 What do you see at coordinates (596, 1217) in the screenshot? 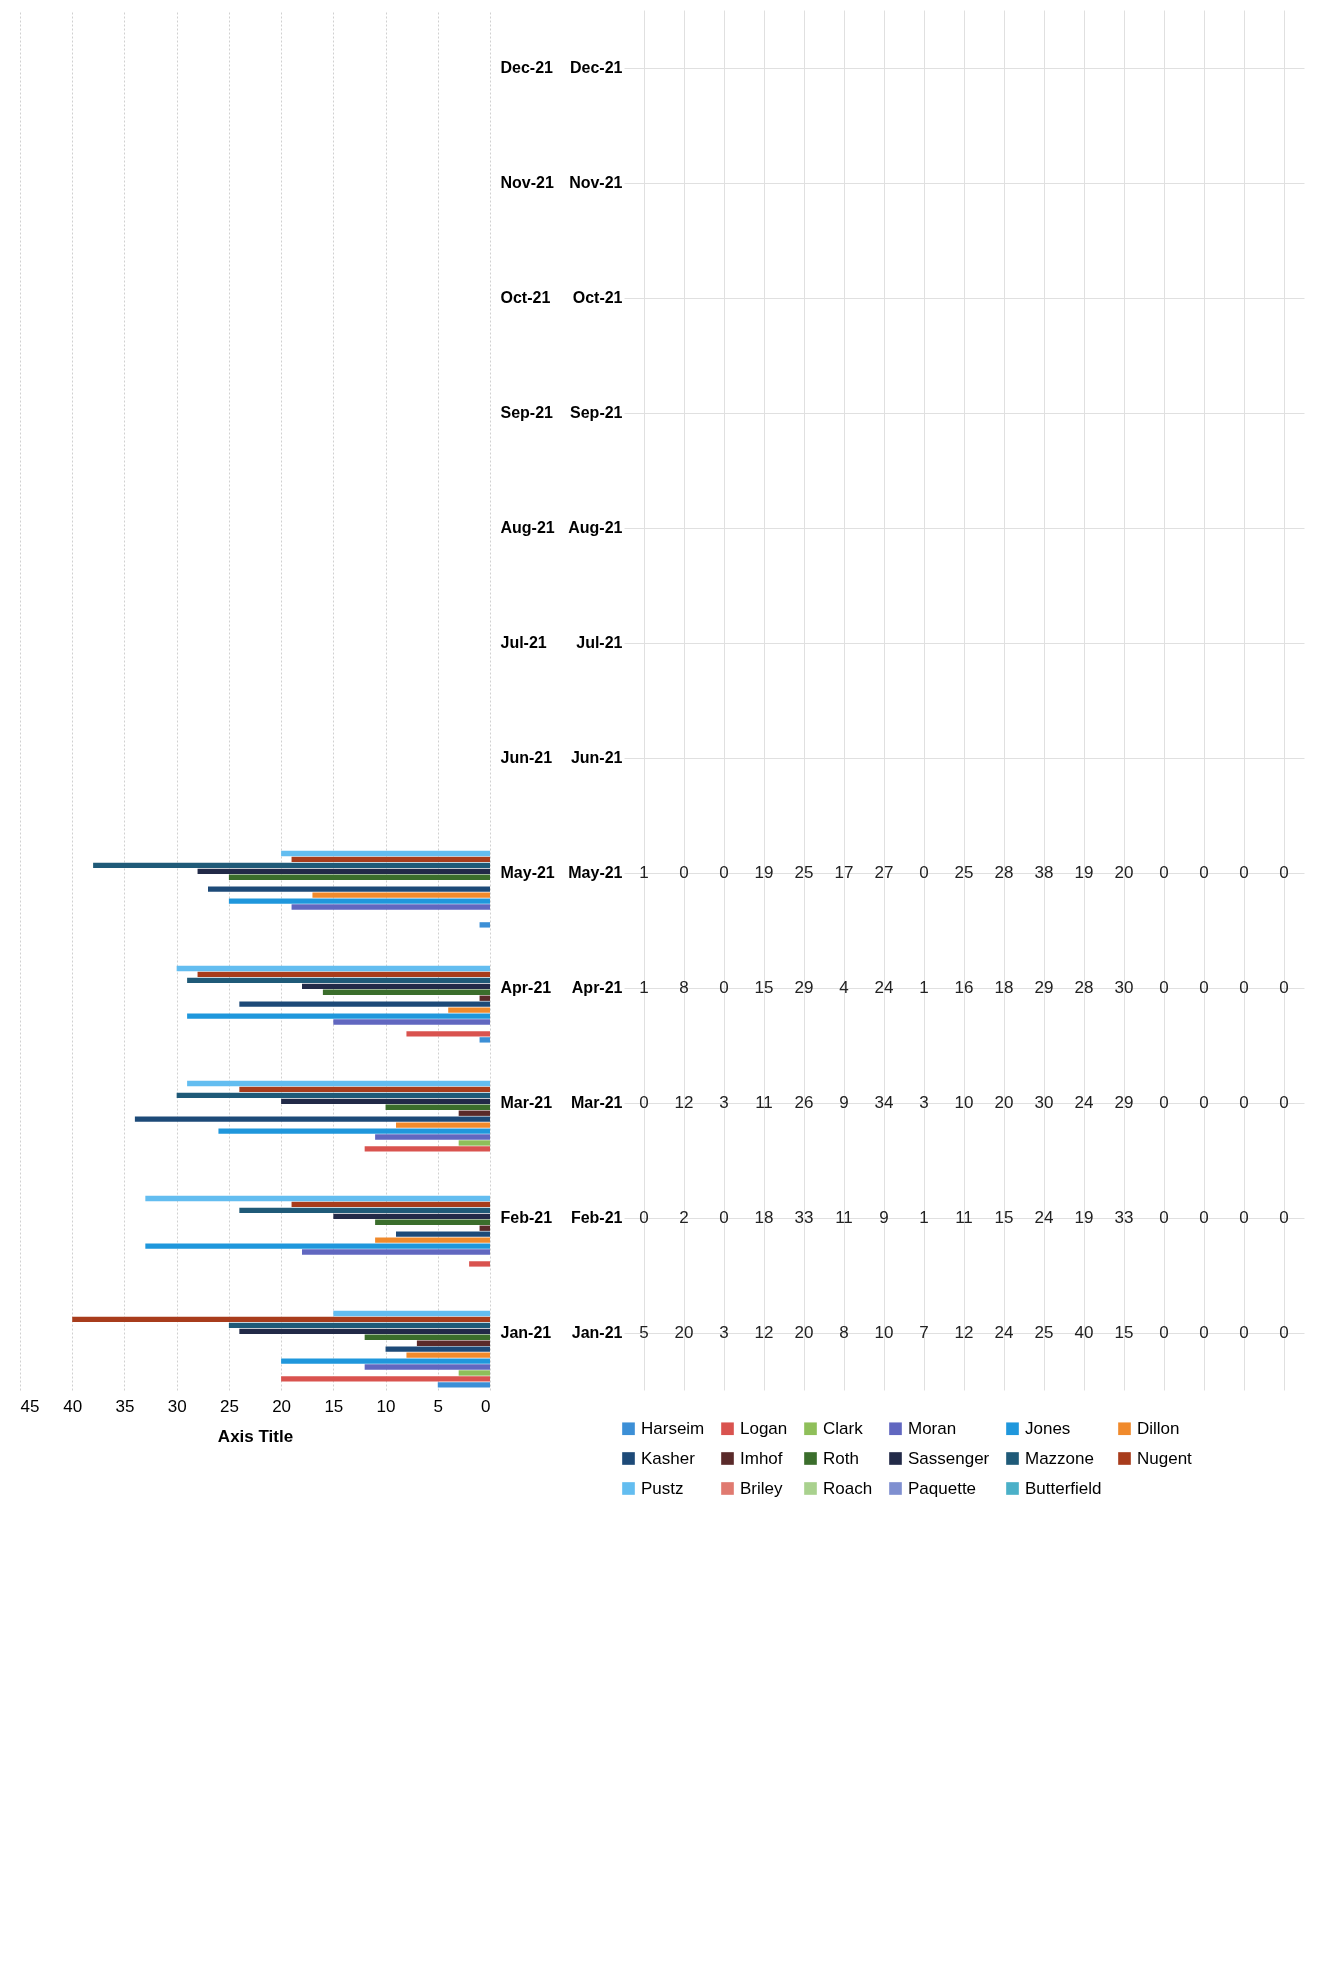
I see `category-label: Feb-21` at bounding box center [596, 1217].